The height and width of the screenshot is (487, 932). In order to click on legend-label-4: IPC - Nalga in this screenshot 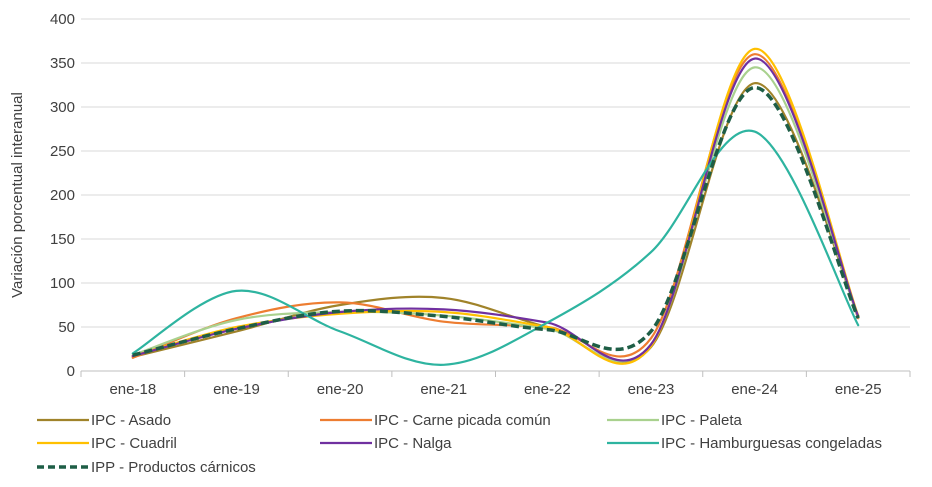, I will do `click(413, 443)`.